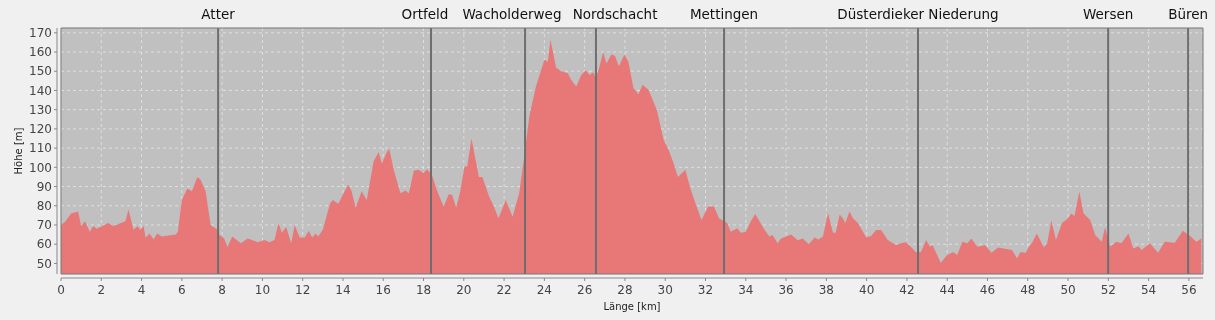  Describe the element at coordinates (632, 306) in the screenshot. I see `x-axis-title: Länge [km]` at that location.